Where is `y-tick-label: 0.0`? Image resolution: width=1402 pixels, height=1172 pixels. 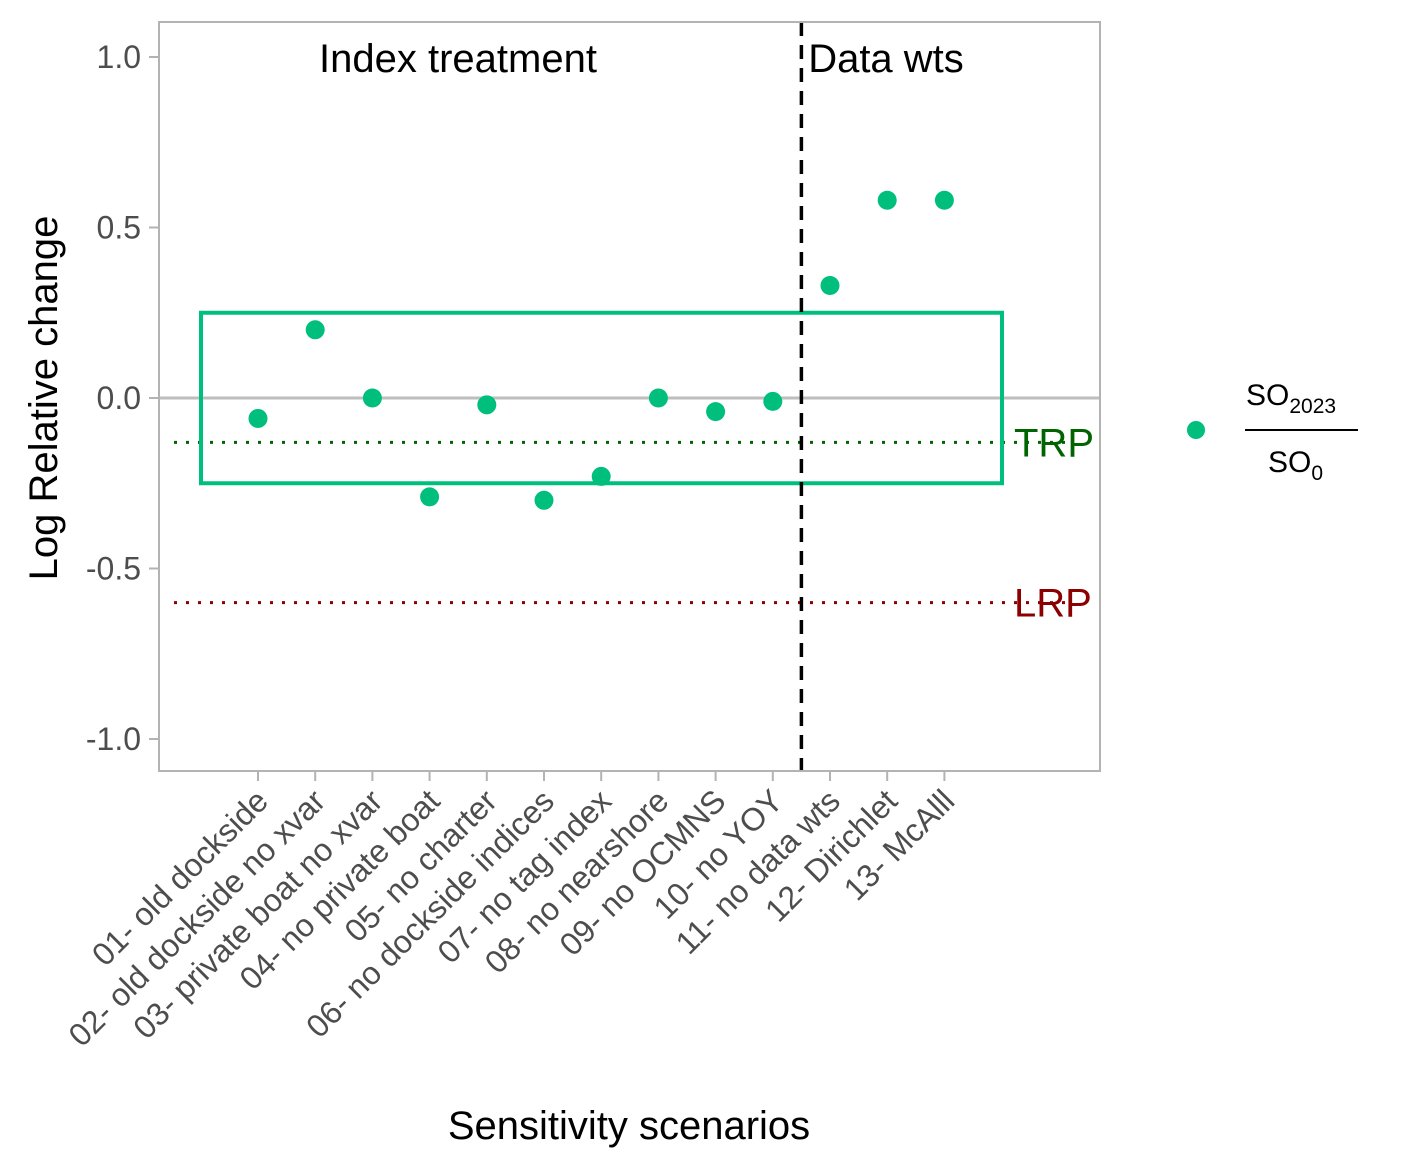
y-tick-label: 0.0 is located at coordinates (119, 398).